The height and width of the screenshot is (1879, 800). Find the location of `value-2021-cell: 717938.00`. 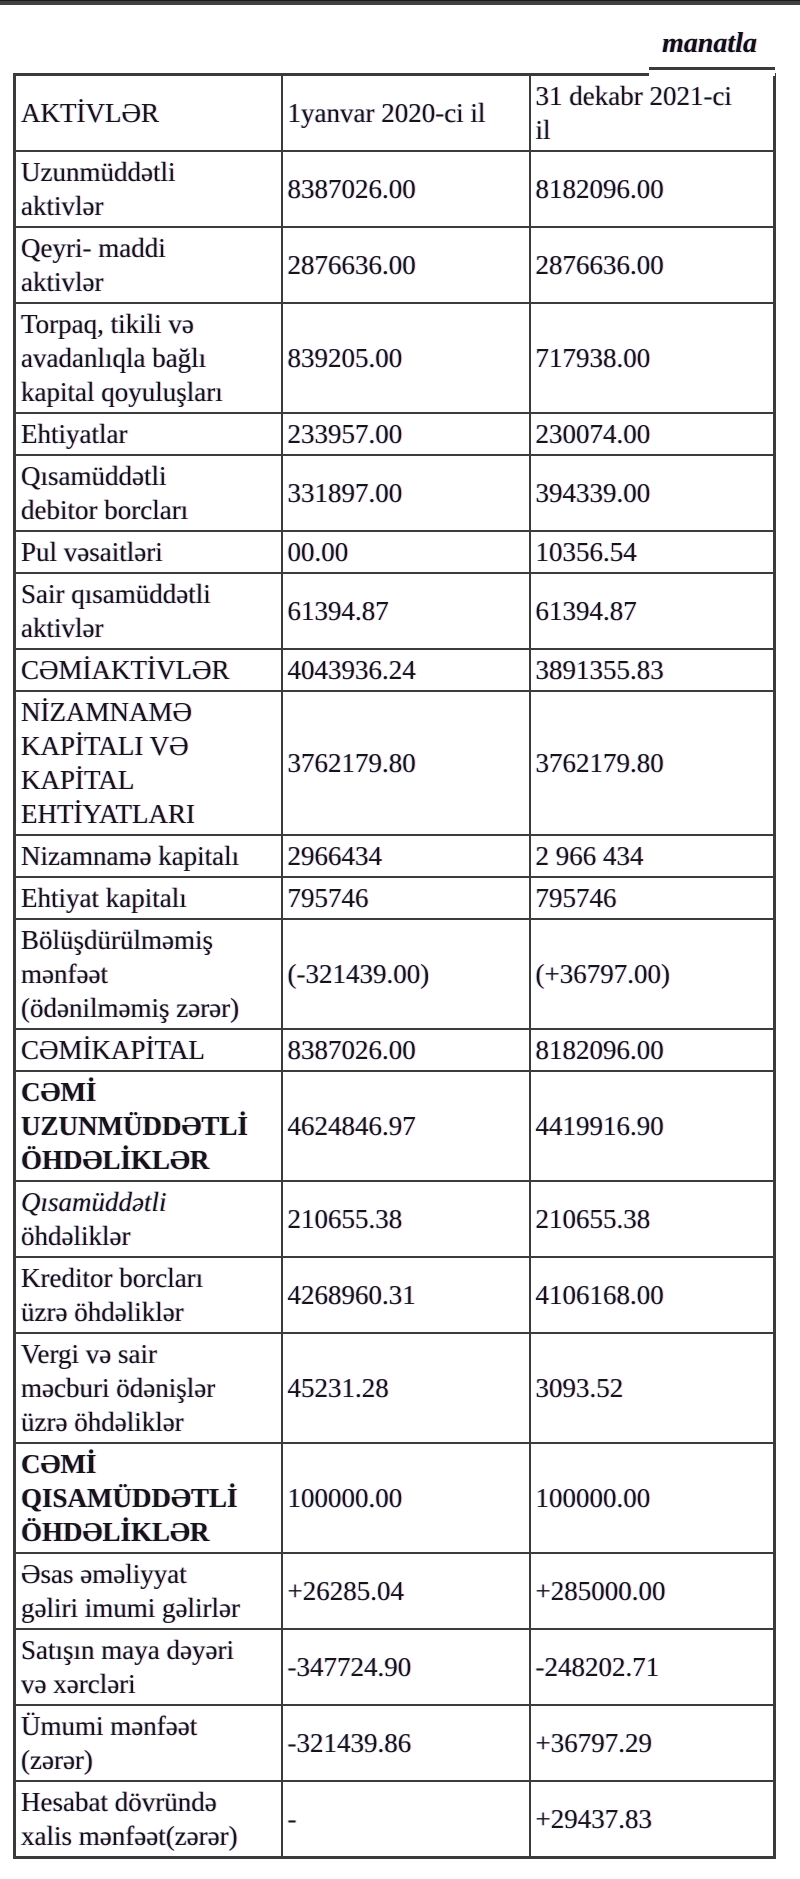

value-2021-cell: 717938.00 is located at coordinates (652, 358).